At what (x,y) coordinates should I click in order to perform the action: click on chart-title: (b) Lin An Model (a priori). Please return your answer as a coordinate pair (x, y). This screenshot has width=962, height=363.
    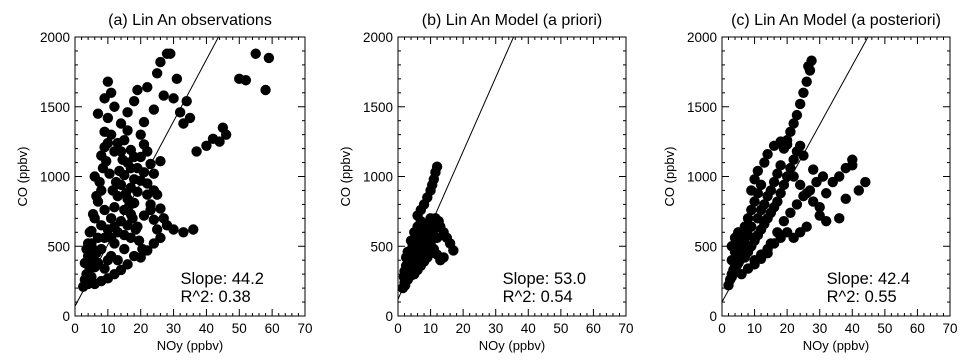
    Looking at the image, I should click on (512, 20).